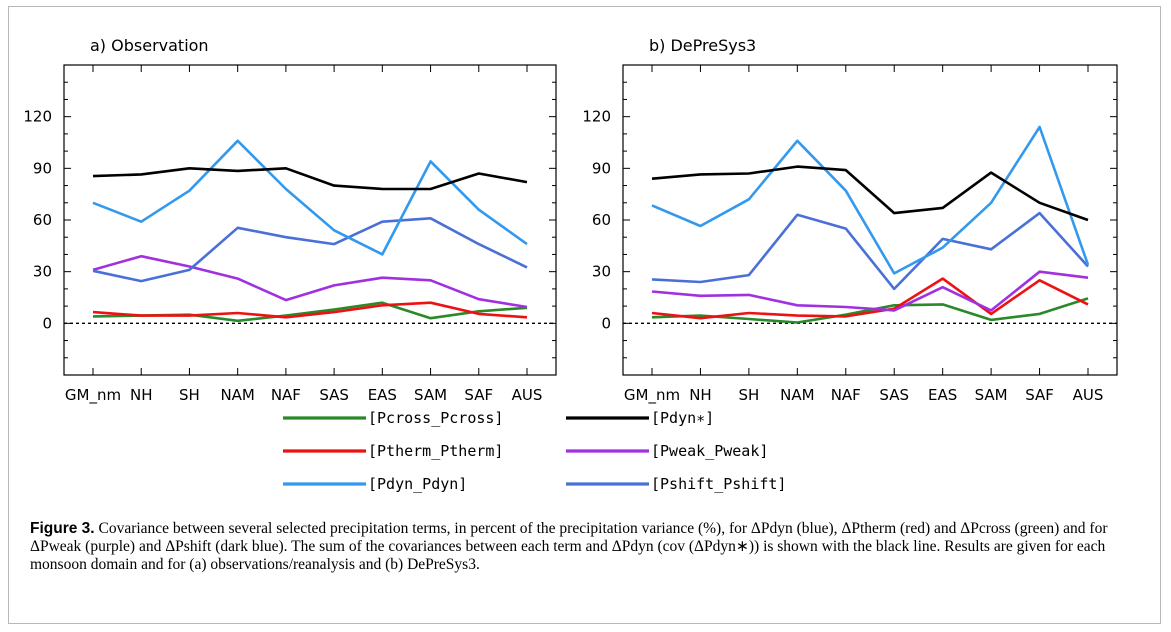 This screenshot has width=1171, height=632. What do you see at coordinates (718, 484) in the screenshot?
I see `legend-label-pshift-pshift: [Pshift_Pshift]` at bounding box center [718, 484].